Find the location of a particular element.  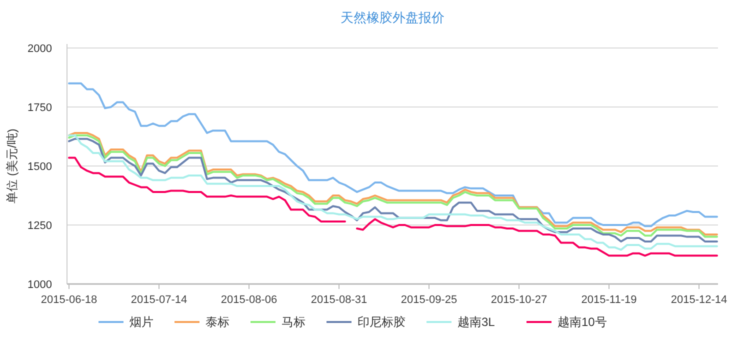

chart-title: 天然橡胶外盘报价 is located at coordinates (392, 17).